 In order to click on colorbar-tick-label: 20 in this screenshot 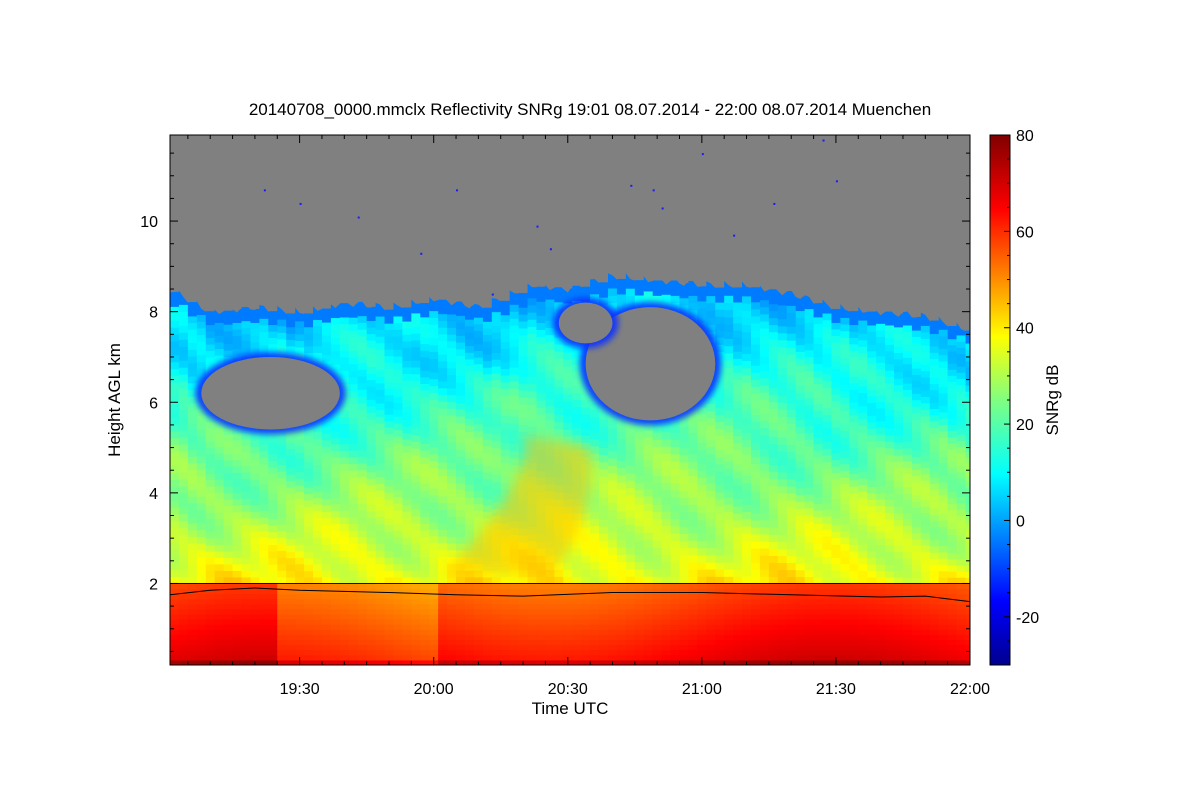, I will do `click(1025, 425)`.